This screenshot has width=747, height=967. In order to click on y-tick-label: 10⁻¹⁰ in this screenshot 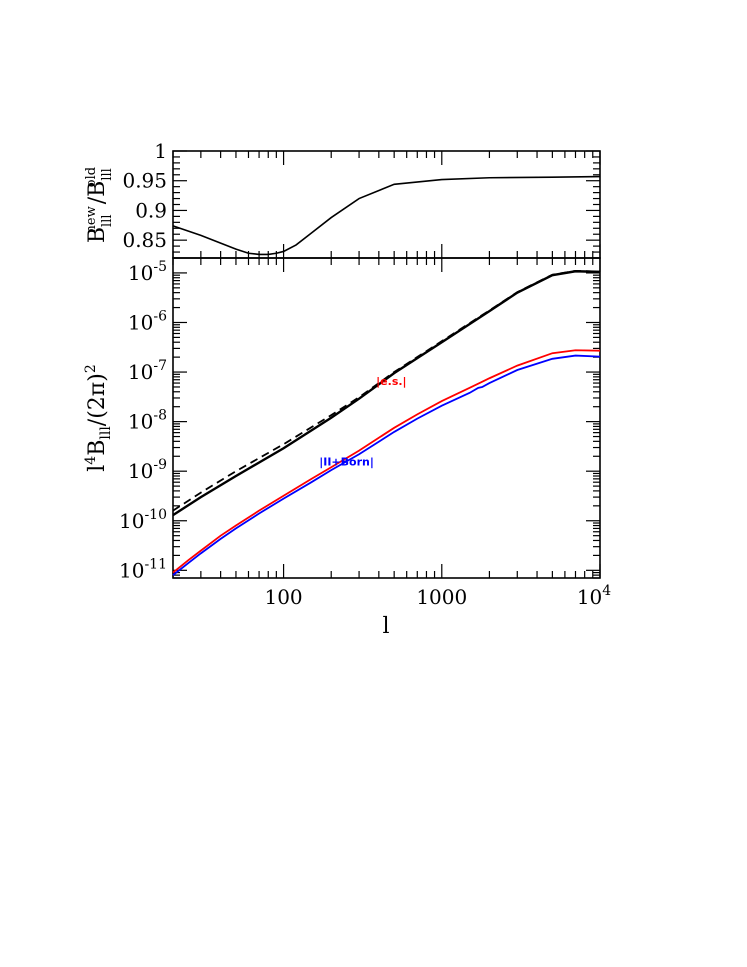, I will do `click(143, 520)`.